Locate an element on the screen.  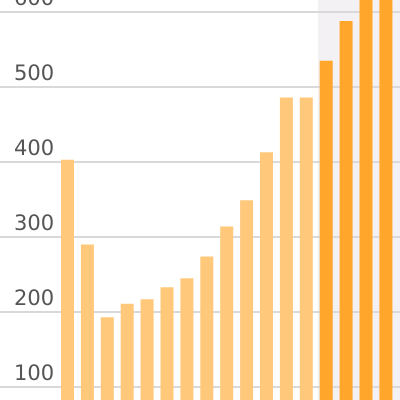
y-tick-label: 300 is located at coordinates (34, 223).